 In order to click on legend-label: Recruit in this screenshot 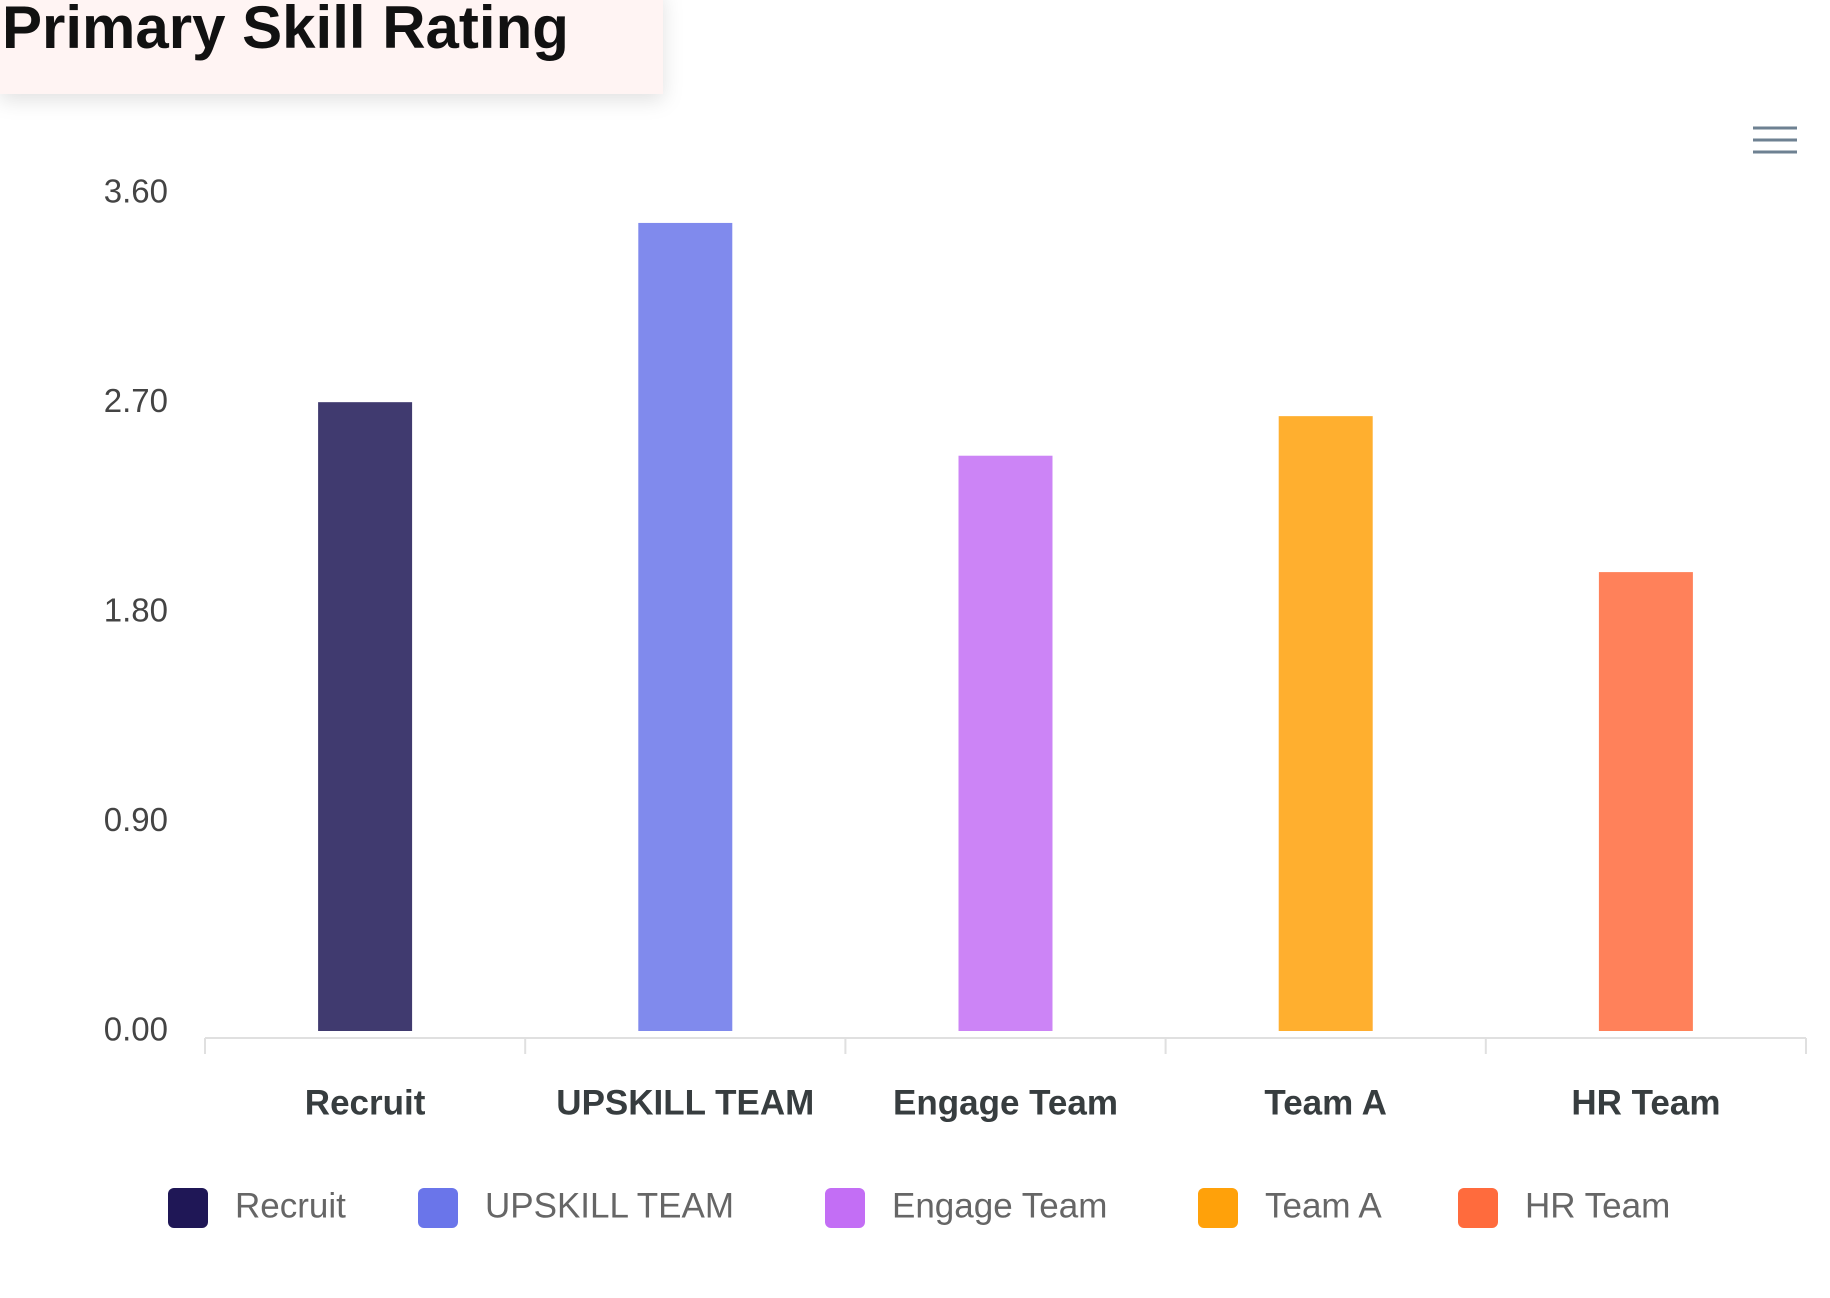, I will do `click(290, 1205)`.